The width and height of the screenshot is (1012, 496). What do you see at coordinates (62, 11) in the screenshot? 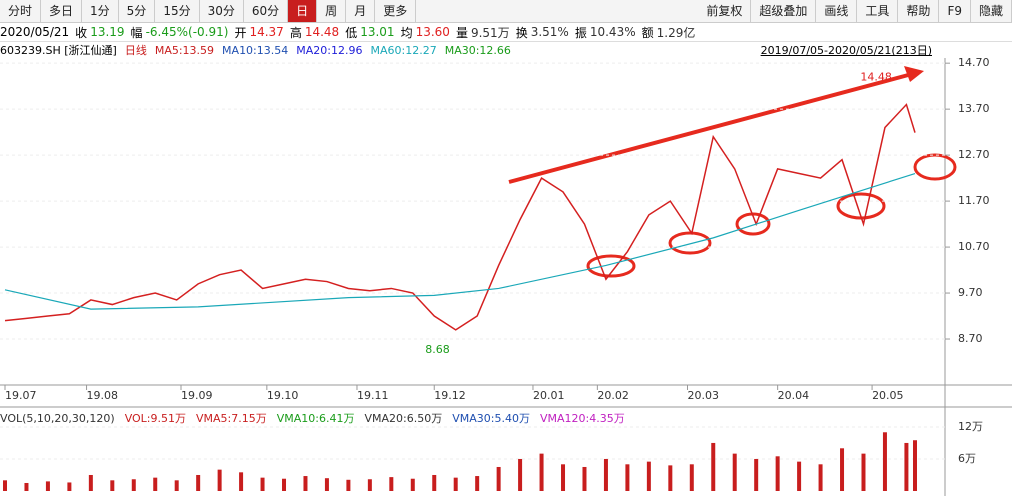
I see `toolbar-button: 多日` at bounding box center [62, 11].